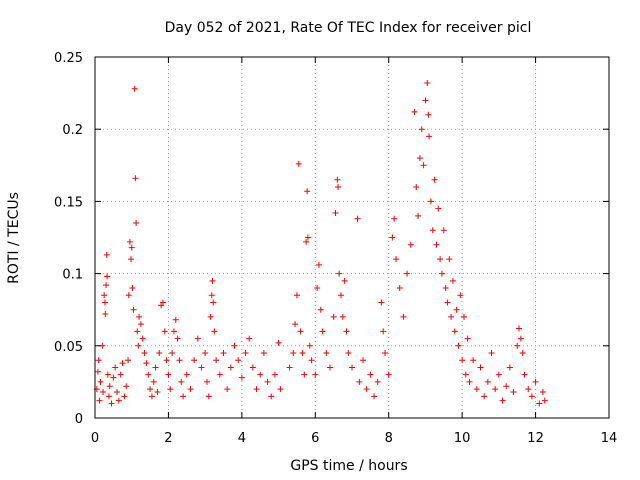  I want to click on y-tick-label-0: 0, so click(79, 419).